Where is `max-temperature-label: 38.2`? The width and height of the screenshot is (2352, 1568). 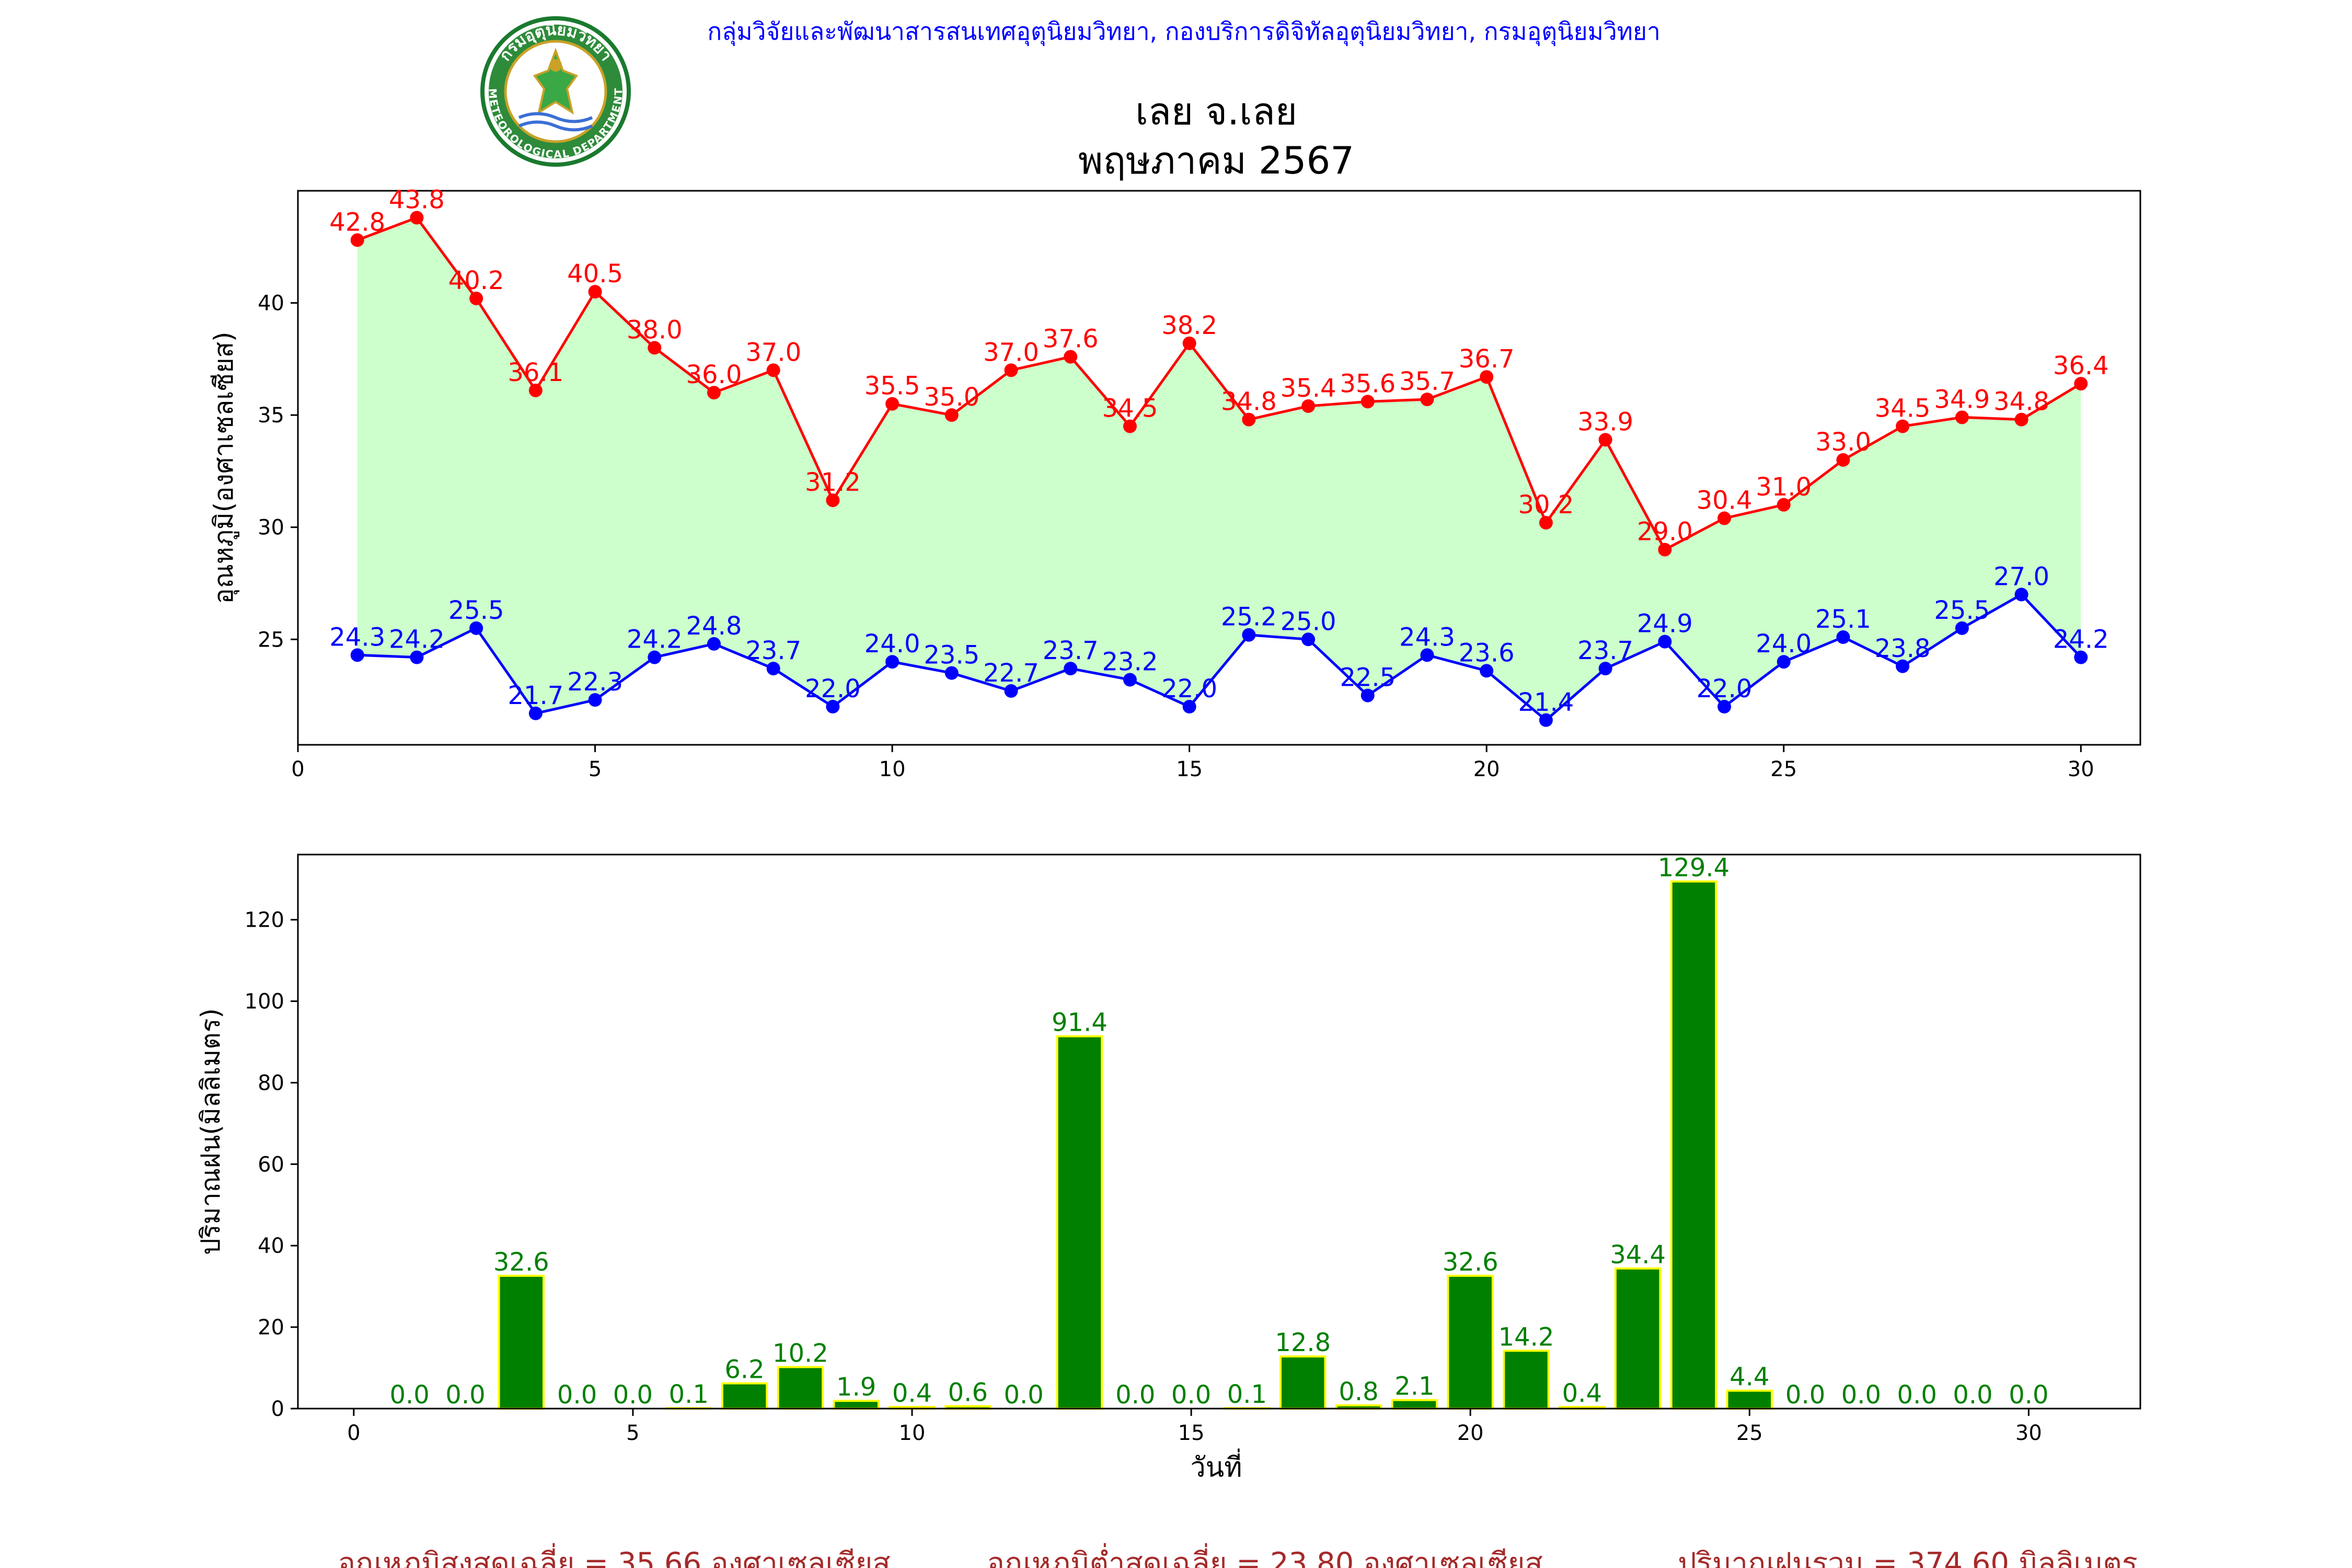 max-temperature-label: 38.2 is located at coordinates (1189, 325).